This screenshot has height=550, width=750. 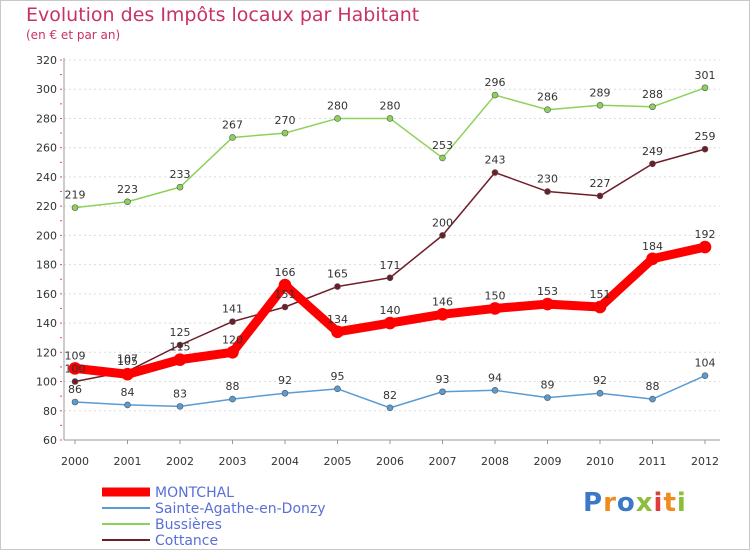 I want to click on data-label: 192, so click(x=705, y=234).